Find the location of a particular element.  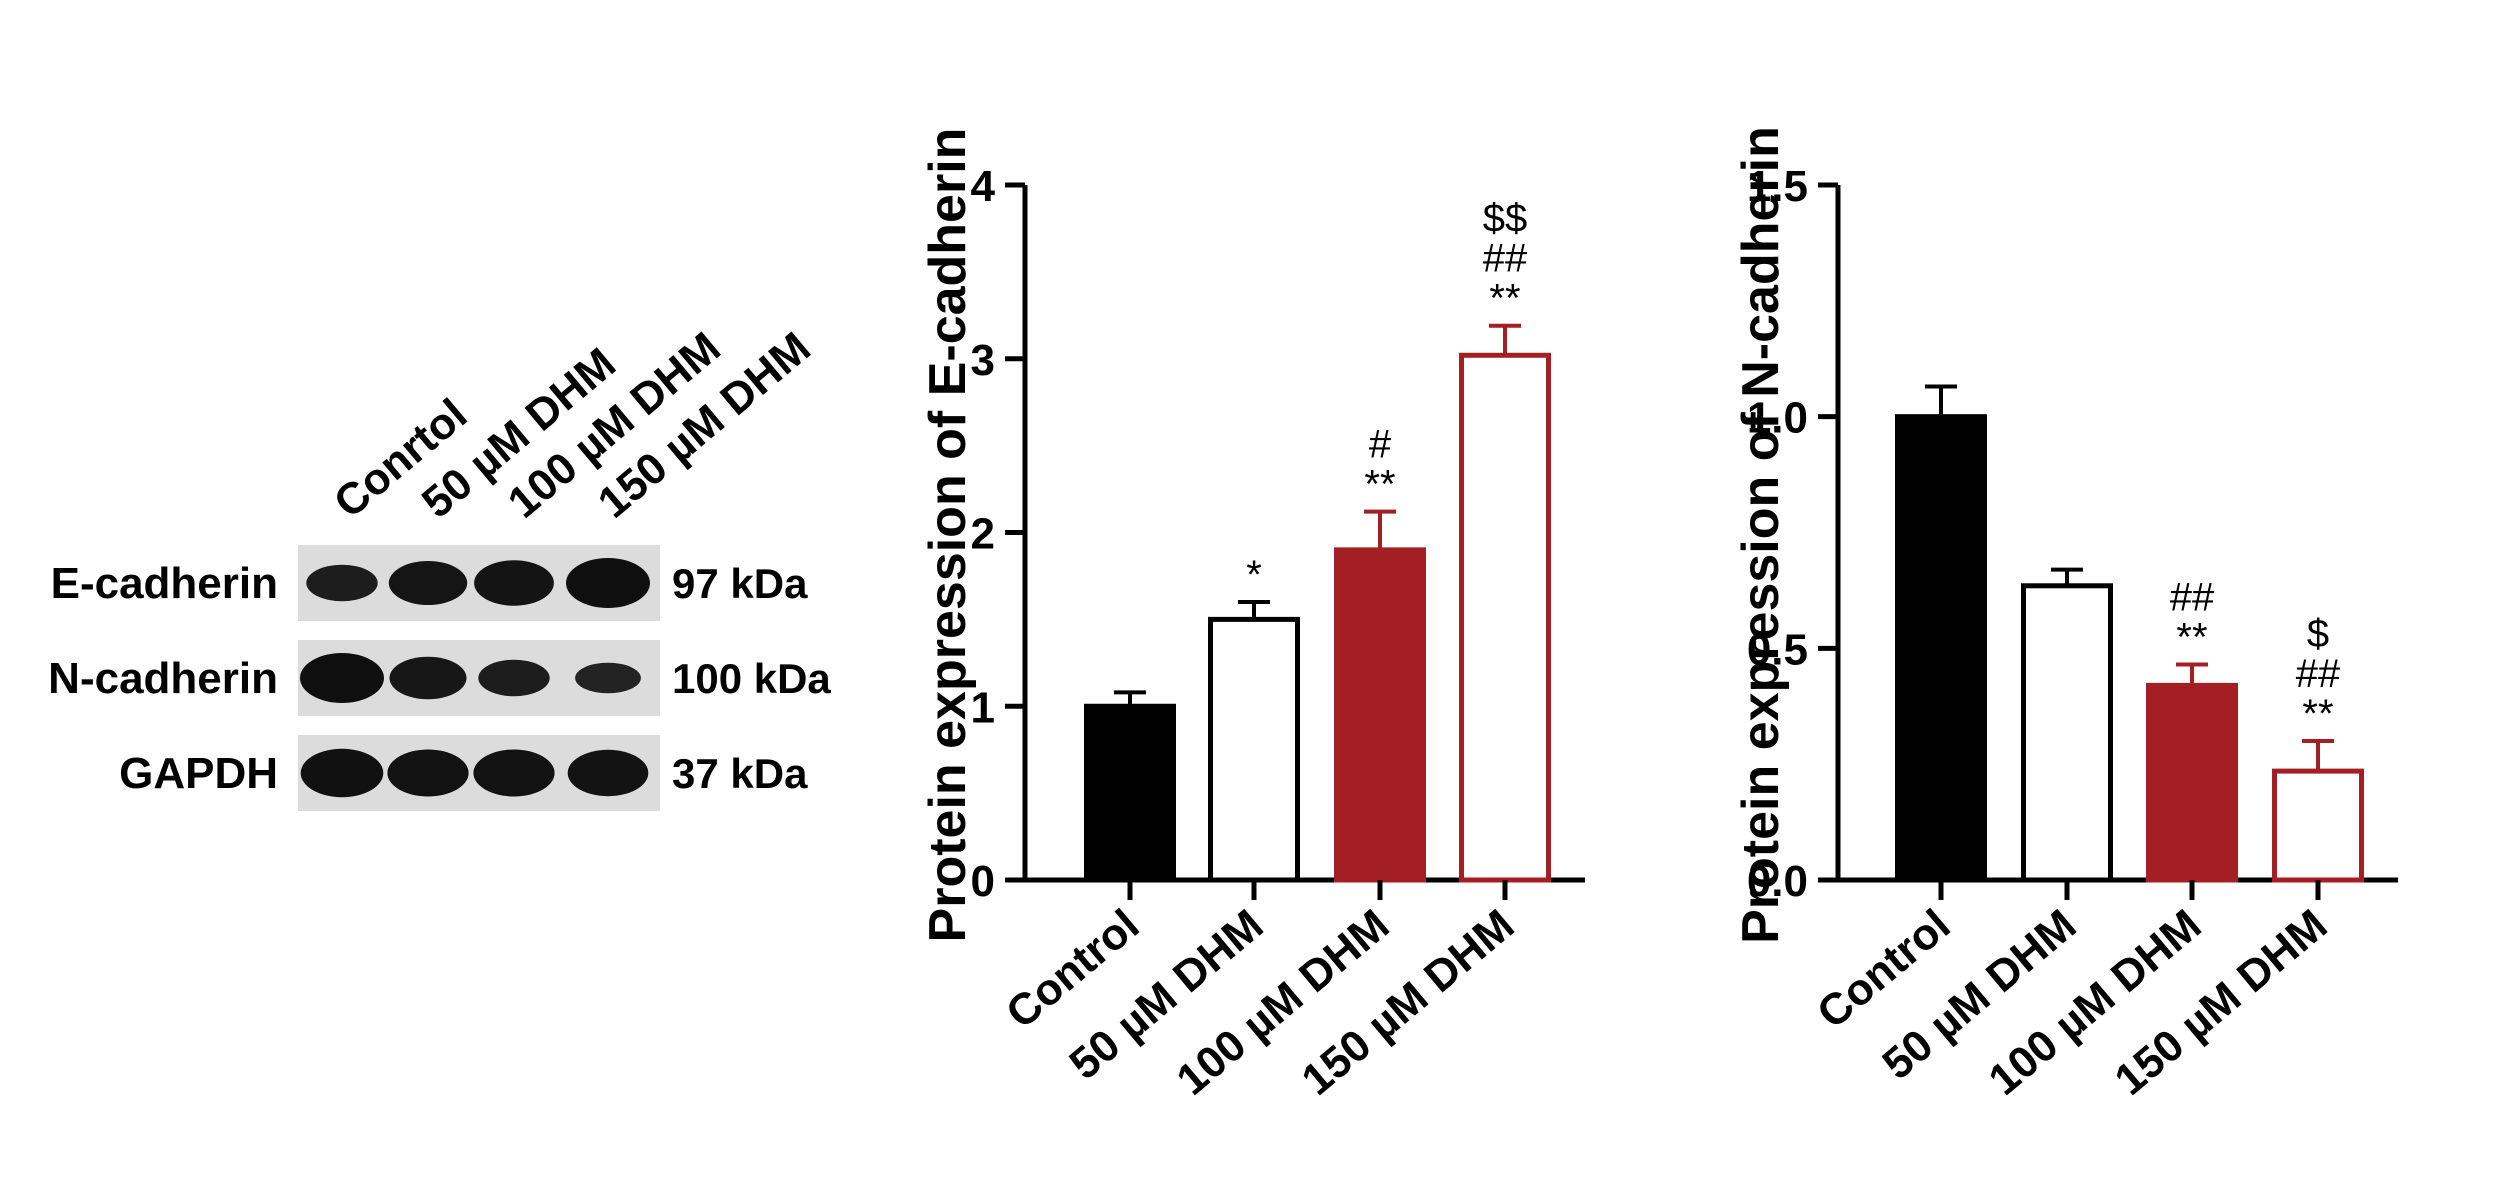

y-axis-title: Protein expression of E-cadherin is located at coordinates (948, 535).